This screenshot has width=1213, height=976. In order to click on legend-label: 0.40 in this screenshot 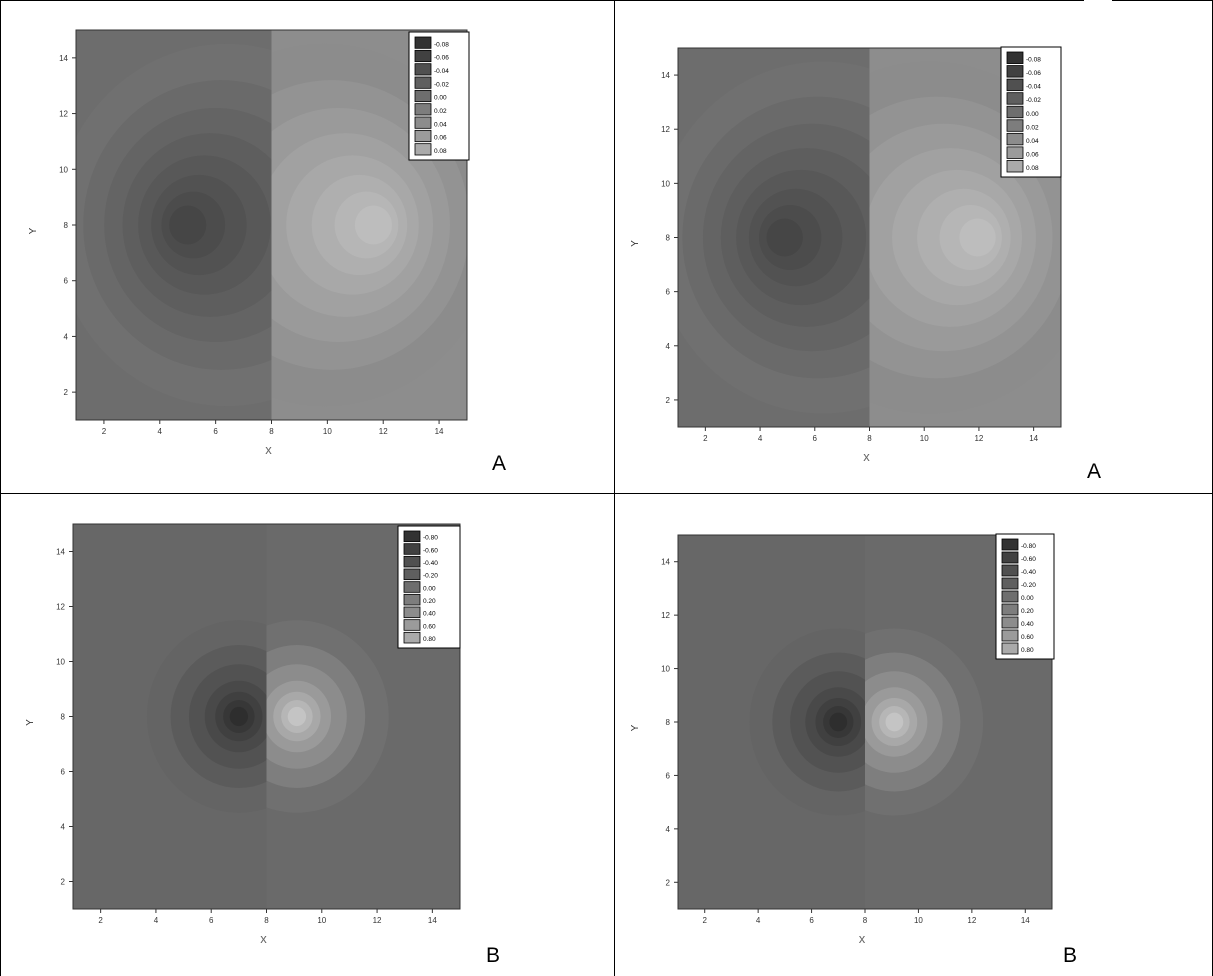, I will do `click(1027, 624)`.